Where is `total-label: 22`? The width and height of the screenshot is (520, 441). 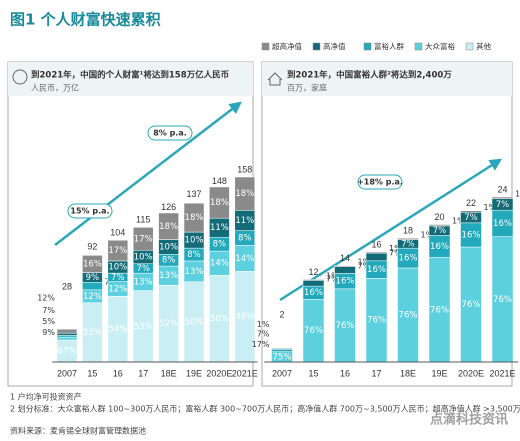
total-label: 22 is located at coordinates (471, 203).